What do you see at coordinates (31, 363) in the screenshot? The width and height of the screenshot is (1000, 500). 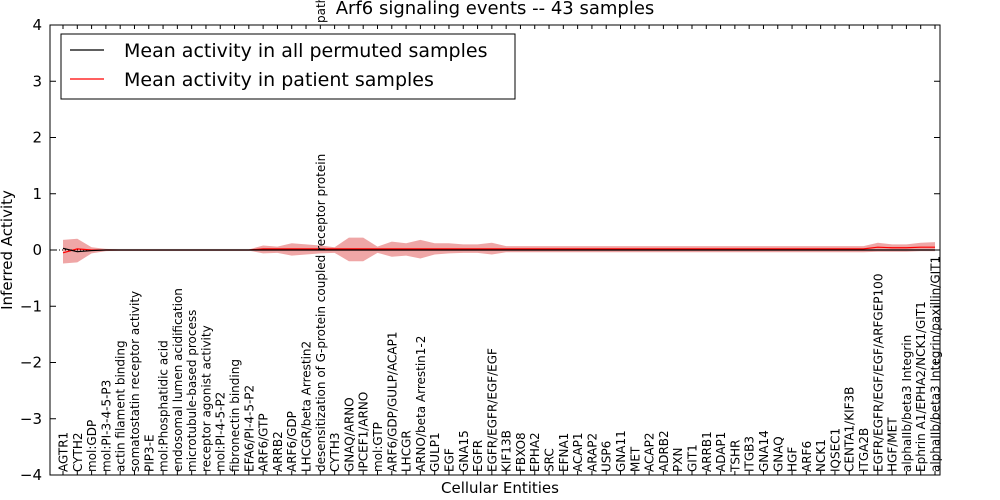 I see `y-tick-label: −2` at bounding box center [31, 363].